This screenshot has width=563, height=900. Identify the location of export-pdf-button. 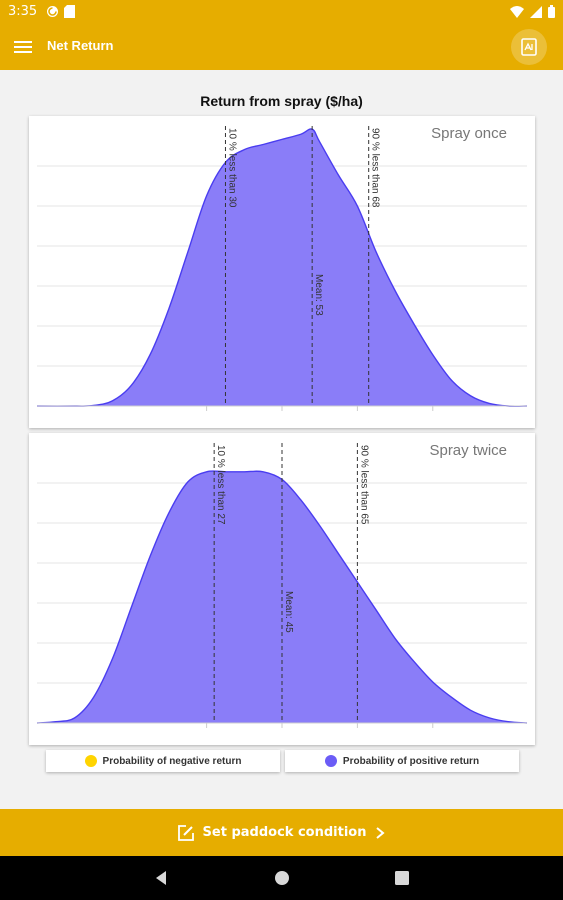
(529, 47).